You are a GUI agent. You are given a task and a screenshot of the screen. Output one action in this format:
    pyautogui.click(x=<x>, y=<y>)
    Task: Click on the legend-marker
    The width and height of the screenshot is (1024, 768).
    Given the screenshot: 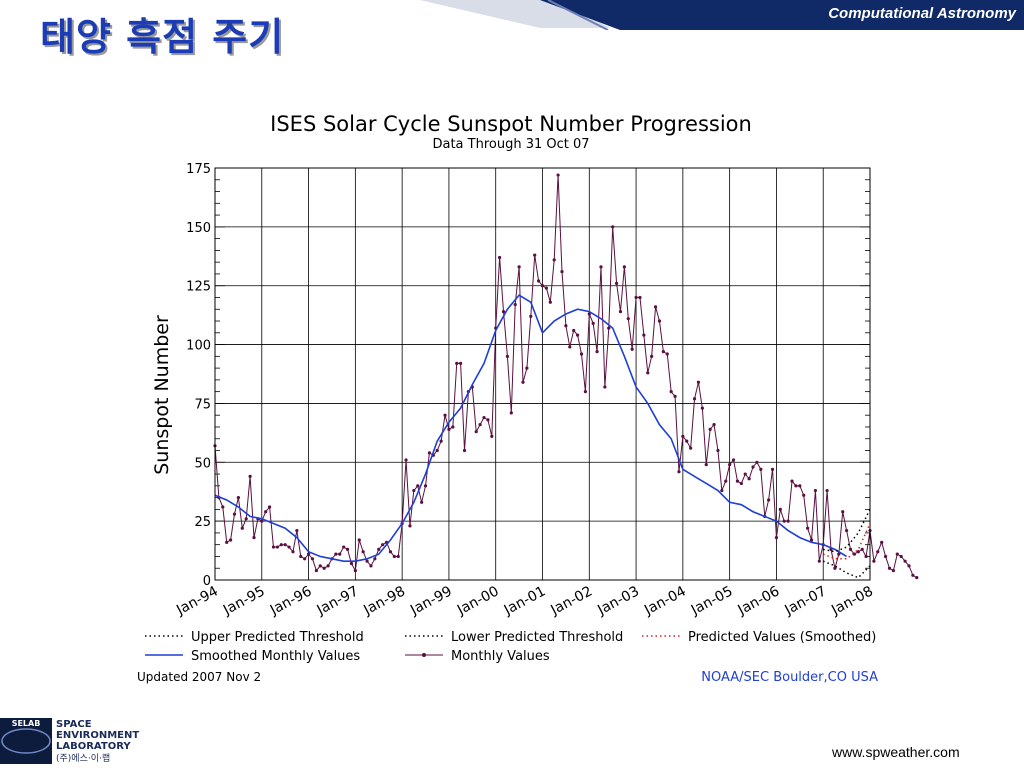 What is the action you would take?
    pyautogui.click(x=424, y=655)
    